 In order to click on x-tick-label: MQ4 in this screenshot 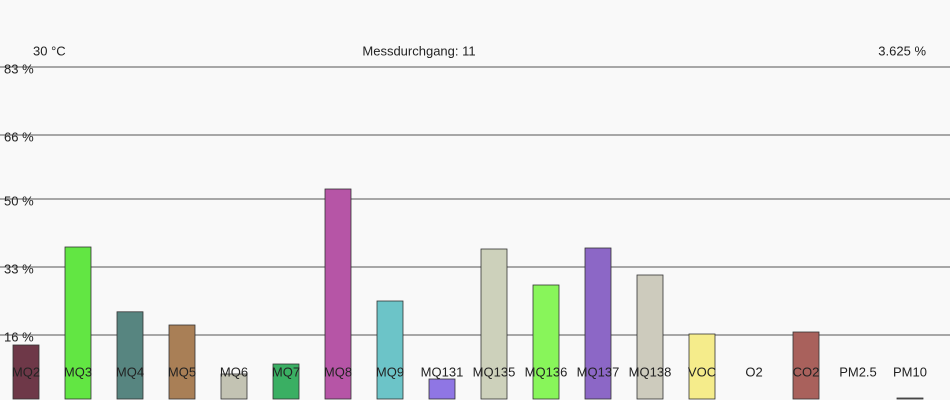, I will do `click(130, 371)`.